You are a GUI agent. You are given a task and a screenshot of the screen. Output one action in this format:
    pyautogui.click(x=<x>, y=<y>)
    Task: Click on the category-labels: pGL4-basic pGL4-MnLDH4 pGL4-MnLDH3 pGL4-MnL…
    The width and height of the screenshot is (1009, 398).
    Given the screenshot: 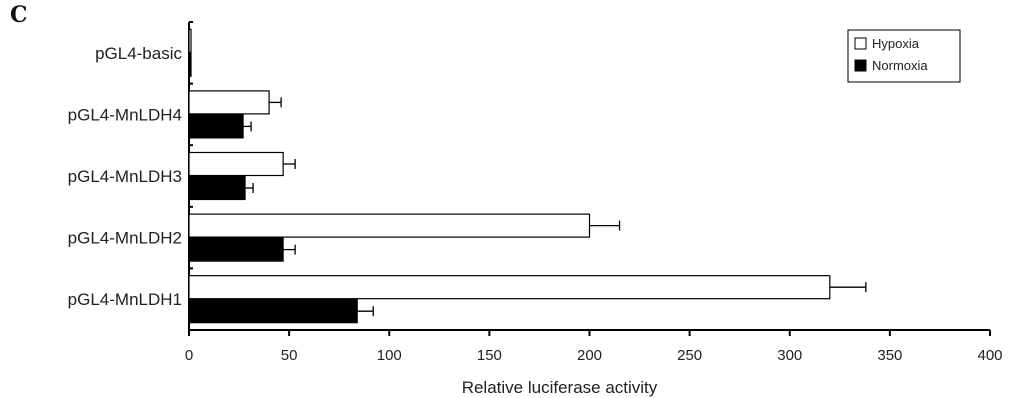 What is the action you would take?
    pyautogui.click(x=125, y=176)
    